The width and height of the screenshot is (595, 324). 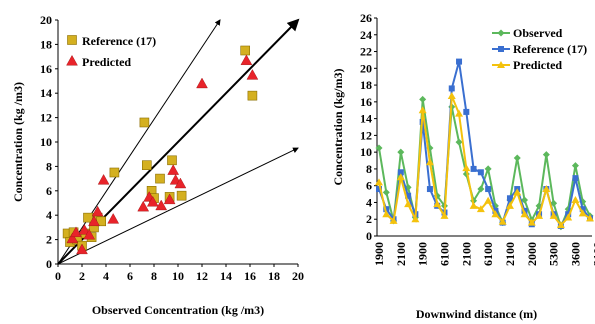 I want to click on x-tick-label: 3600, so click(x=575, y=254).